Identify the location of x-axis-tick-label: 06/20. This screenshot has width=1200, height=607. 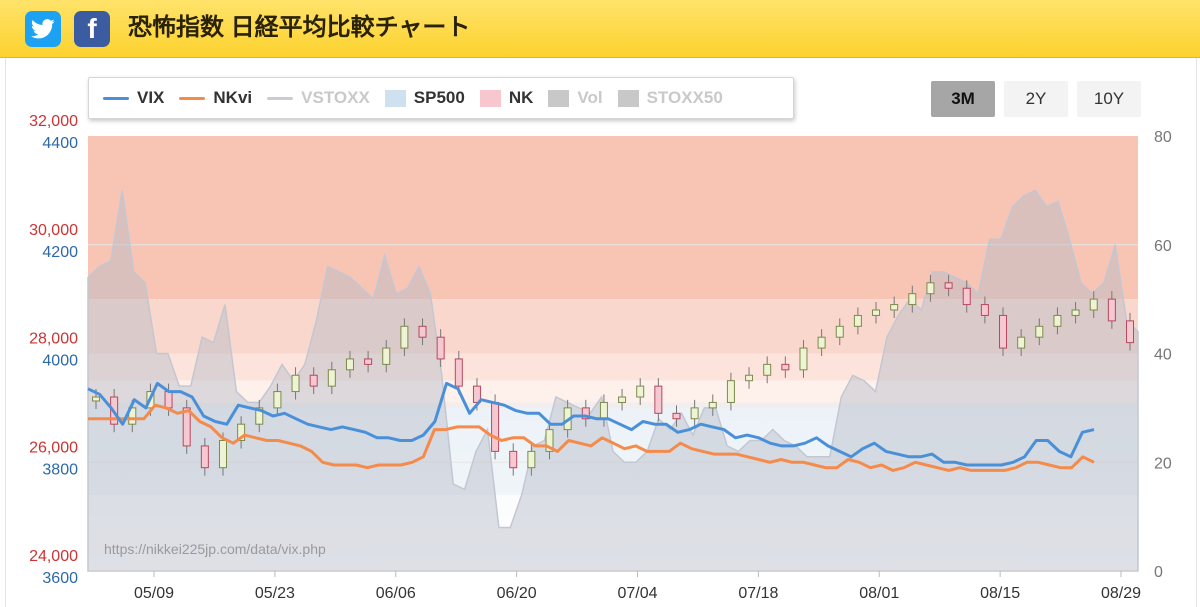
(517, 593).